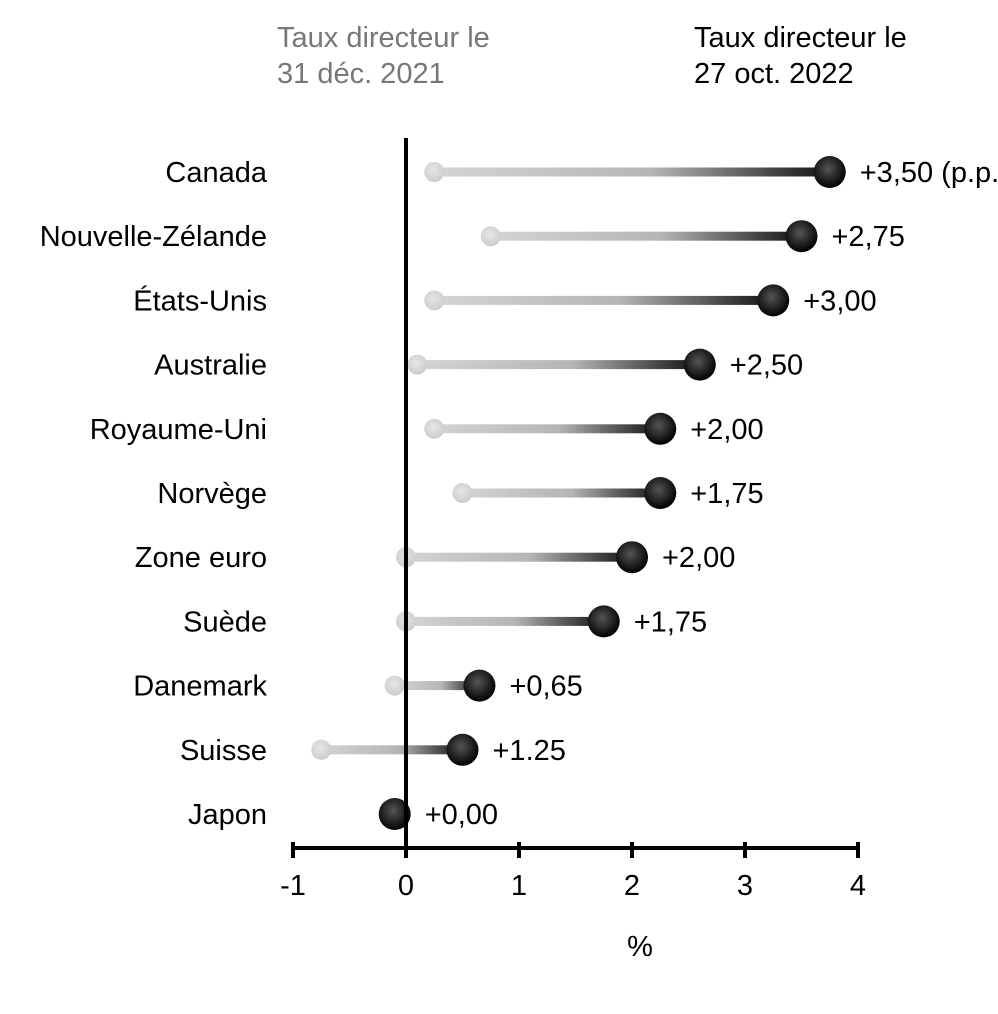 The height and width of the screenshot is (1014, 998). Describe the element at coordinates (383, 56) in the screenshot. I see `legend-start-rate: Taux directeur le 31 déc. 2021` at that location.